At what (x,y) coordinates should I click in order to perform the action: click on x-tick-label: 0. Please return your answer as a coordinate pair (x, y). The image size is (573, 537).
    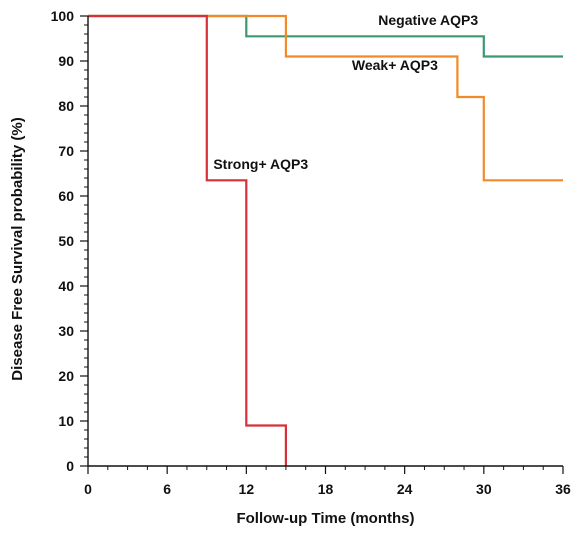
    Looking at the image, I should click on (88, 489).